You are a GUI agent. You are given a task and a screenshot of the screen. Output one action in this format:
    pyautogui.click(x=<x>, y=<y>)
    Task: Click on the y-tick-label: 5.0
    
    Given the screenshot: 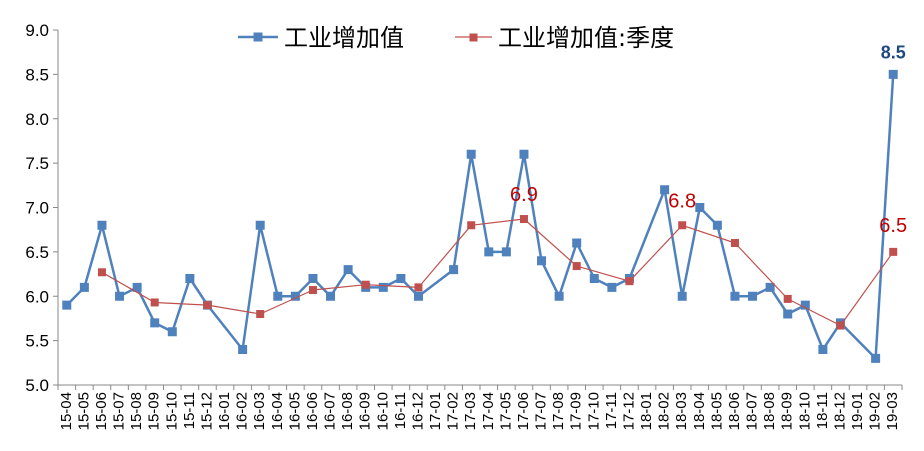 What is the action you would take?
    pyautogui.click(x=37, y=385)
    